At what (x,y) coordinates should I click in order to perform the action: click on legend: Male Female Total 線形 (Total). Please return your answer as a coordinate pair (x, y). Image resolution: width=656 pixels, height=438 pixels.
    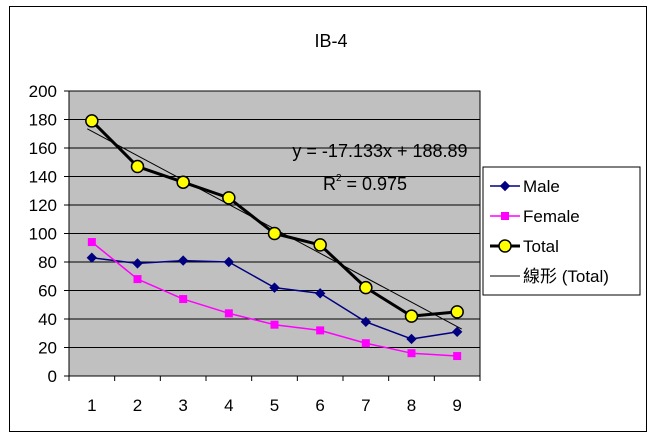
    Looking at the image, I should click on (561, 231).